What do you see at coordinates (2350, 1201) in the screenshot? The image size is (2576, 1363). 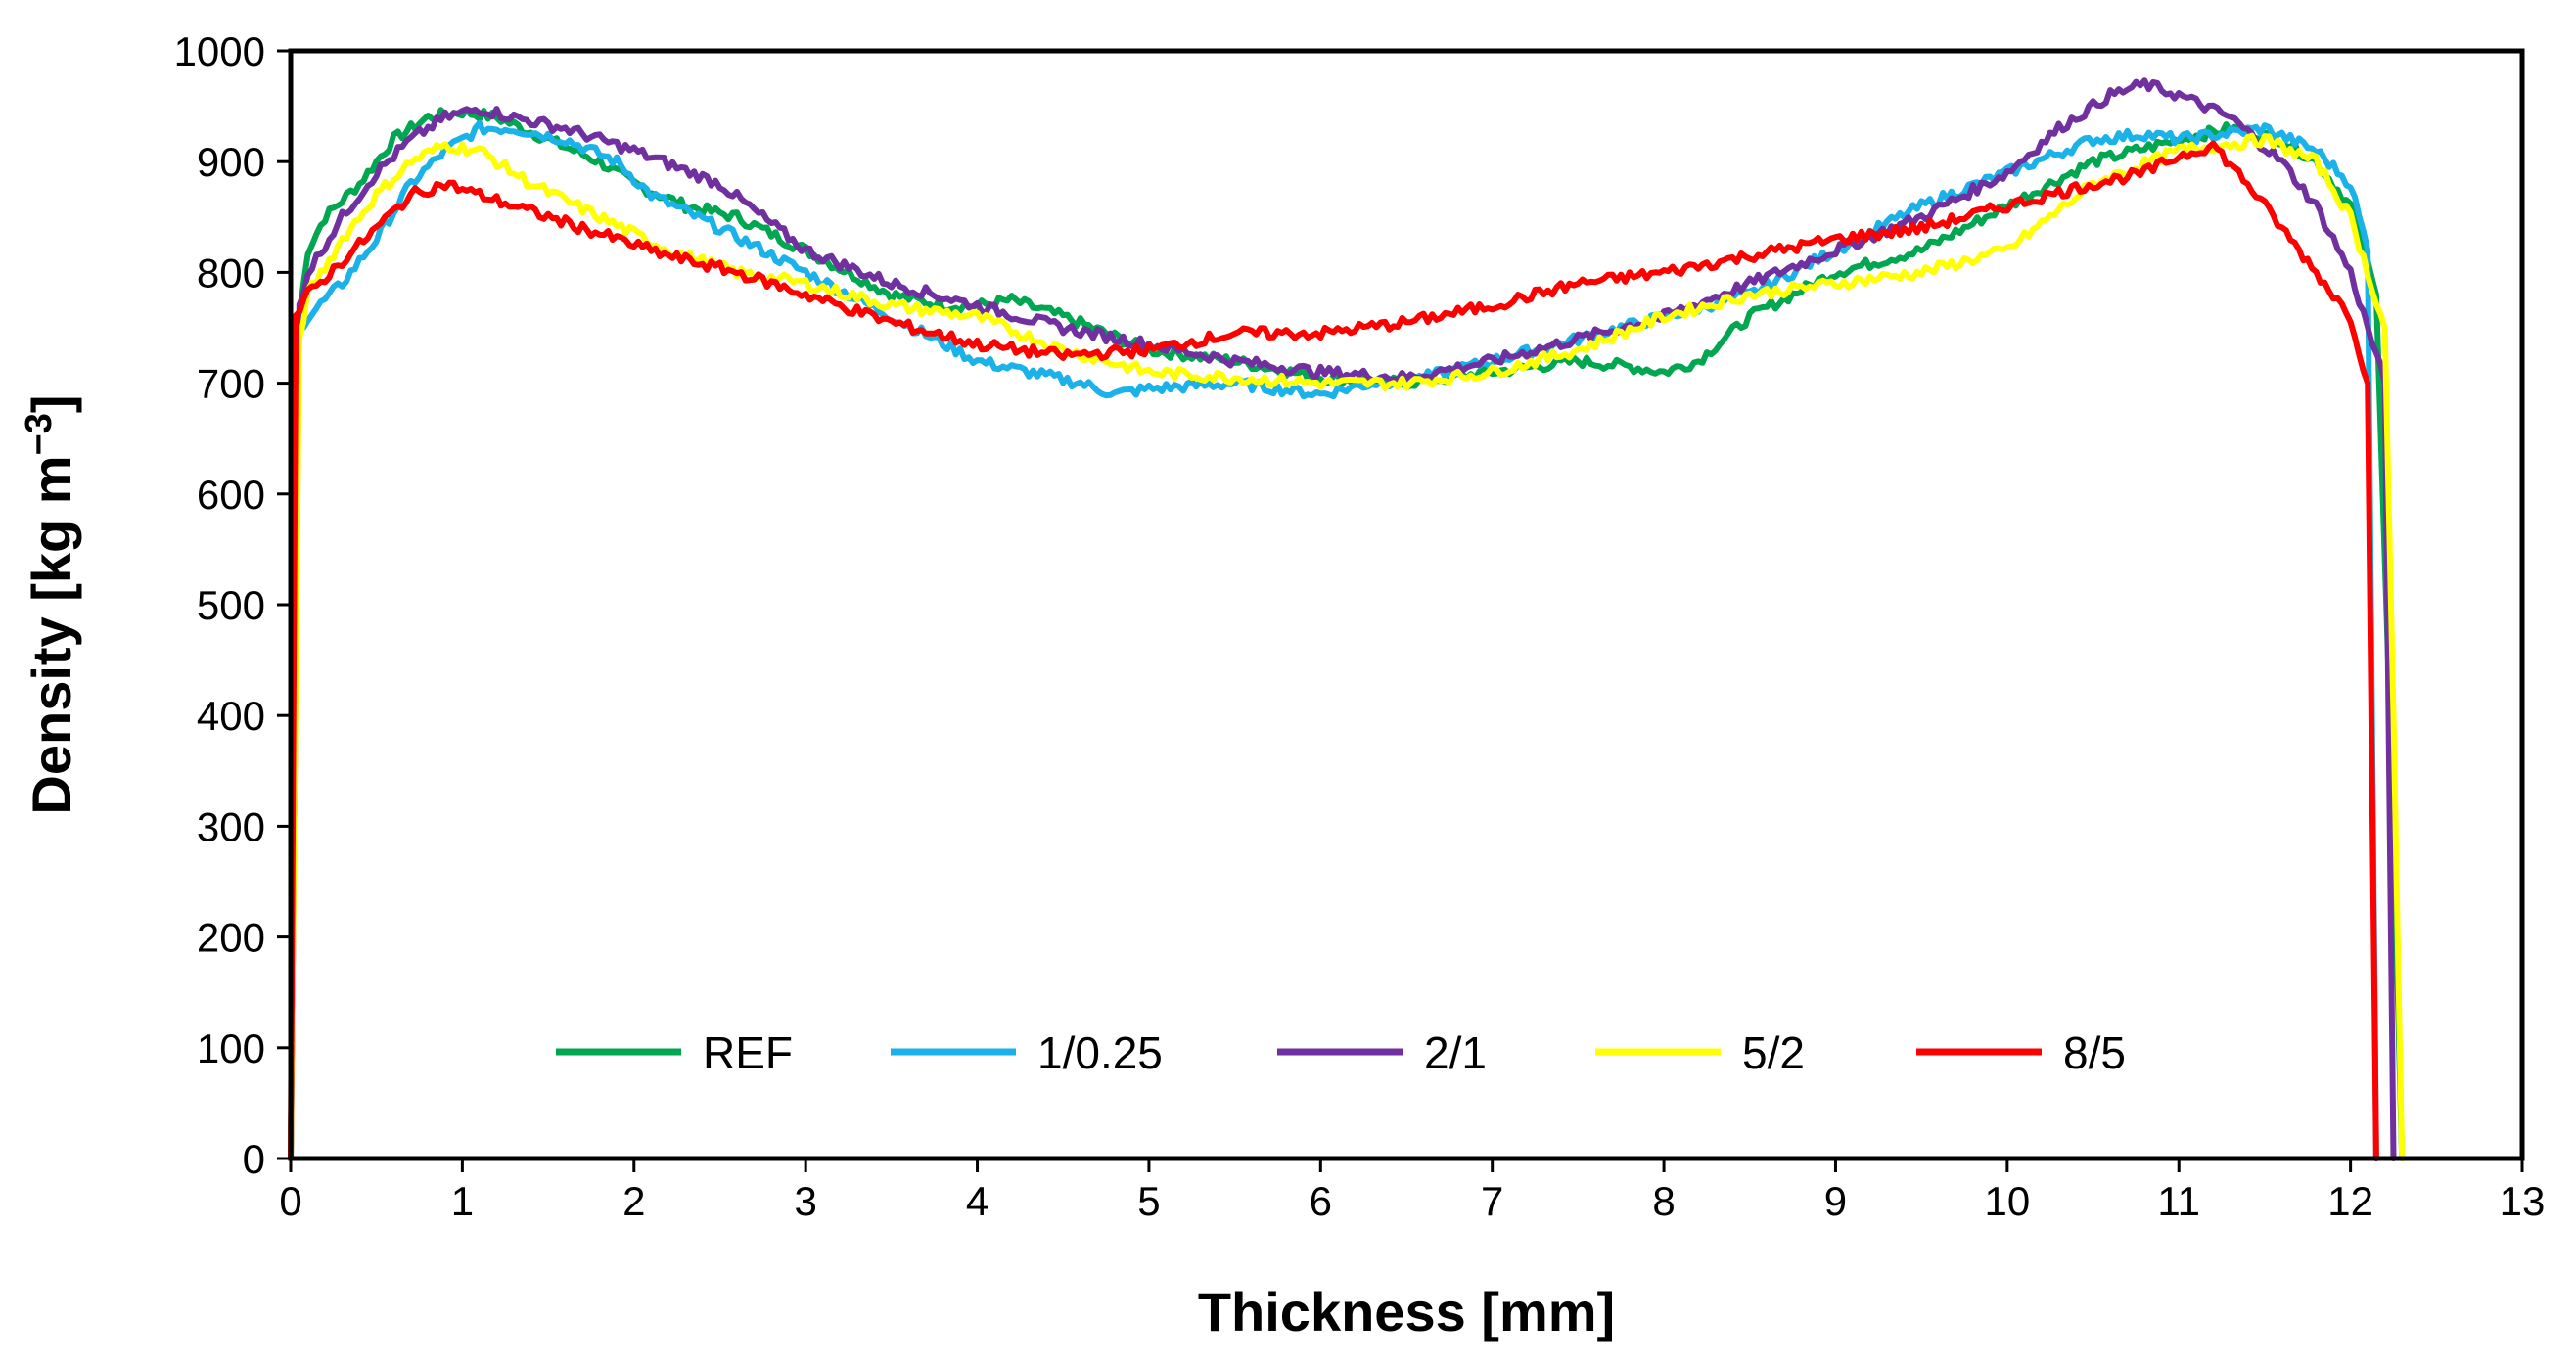 I see `x-tick-label: 12` at bounding box center [2350, 1201].